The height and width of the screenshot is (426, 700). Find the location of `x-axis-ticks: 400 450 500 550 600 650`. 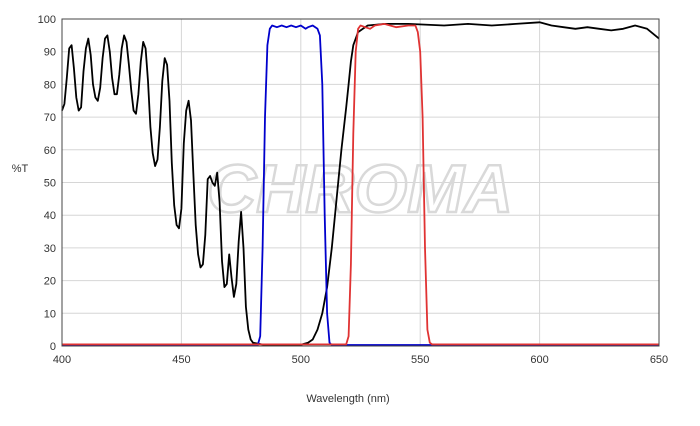

x-axis-ticks: 400 450 500 550 600 650 is located at coordinates (360, 360).